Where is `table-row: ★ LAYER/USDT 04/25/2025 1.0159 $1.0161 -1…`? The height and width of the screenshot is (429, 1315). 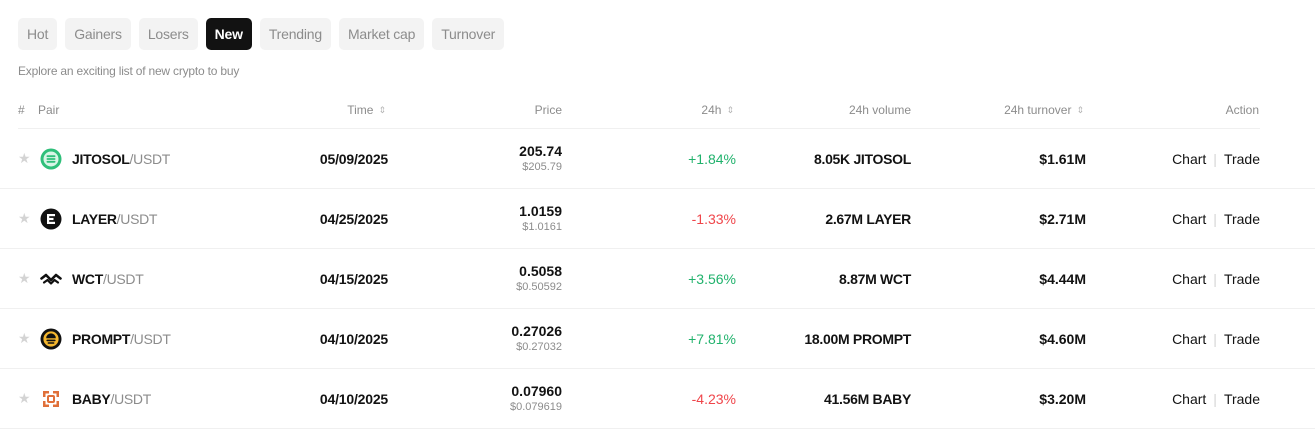 table-row: ★ LAYER/USDT 04/25/2025 1.0159 $1.0161 -1… is located at coordinates (657, 219).